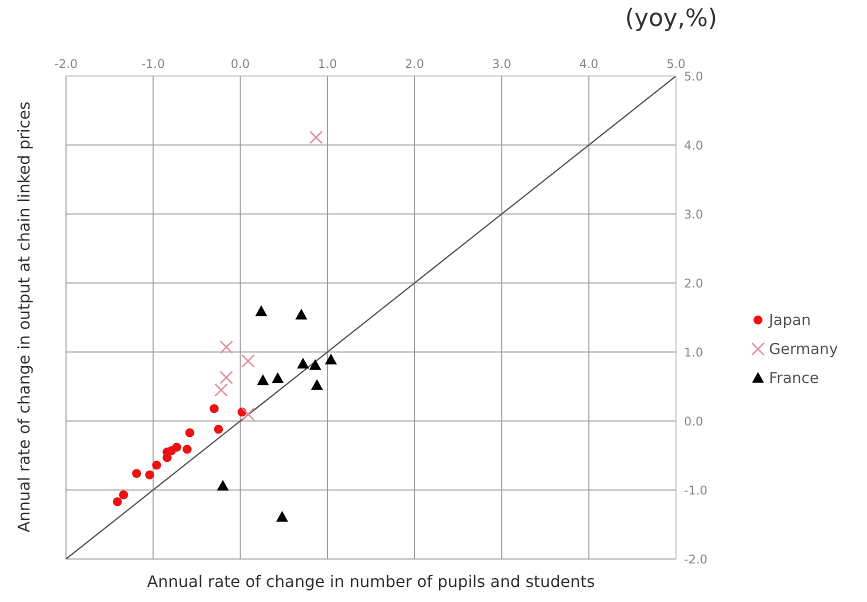  I want to click on y-tick-label: 1.0, so click(694, 352).